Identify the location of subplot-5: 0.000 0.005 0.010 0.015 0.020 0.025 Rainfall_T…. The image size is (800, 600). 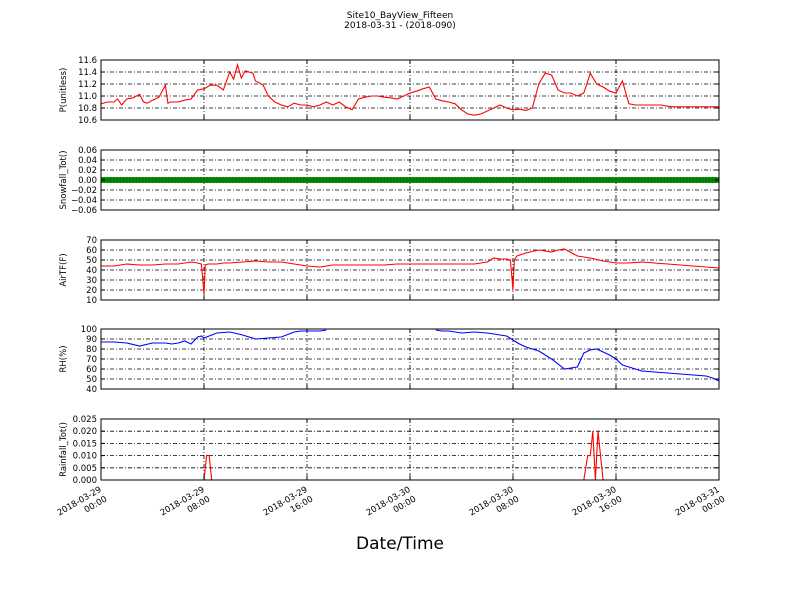
(389, 450).